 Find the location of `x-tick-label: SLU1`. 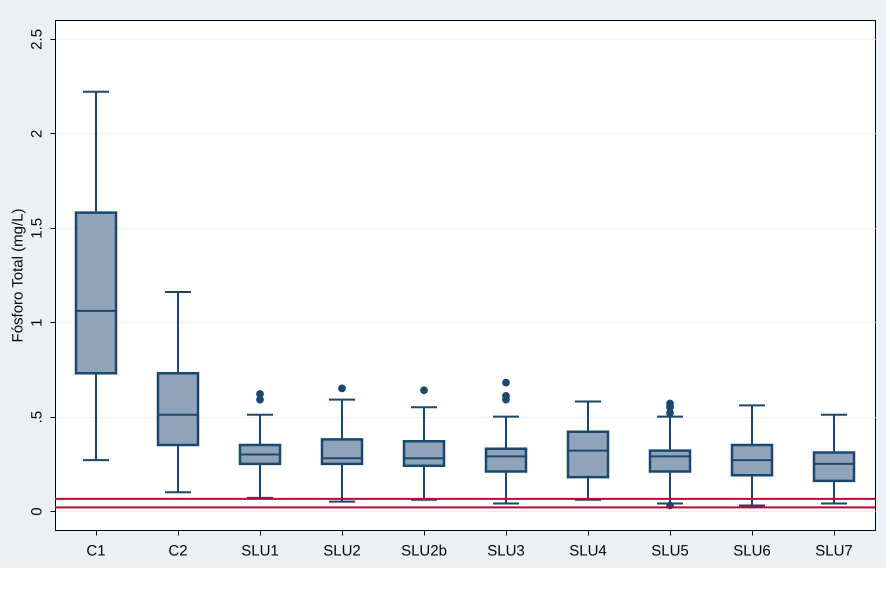

x-tick-label: SLU1 is located at coordinates (260, 551).